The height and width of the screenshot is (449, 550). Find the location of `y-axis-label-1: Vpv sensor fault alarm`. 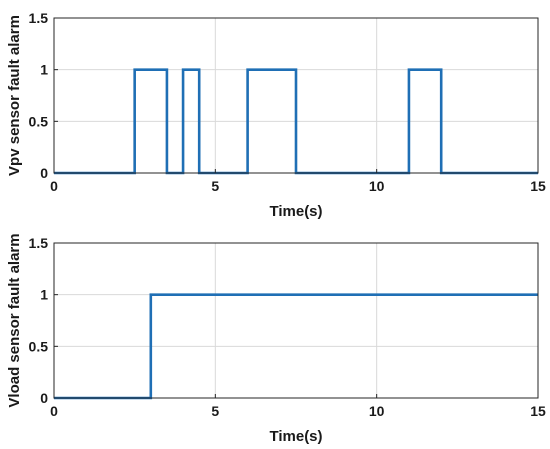

y-axis-label-1: Vpv sensor fault alarm is located at coordinates (14, 95).